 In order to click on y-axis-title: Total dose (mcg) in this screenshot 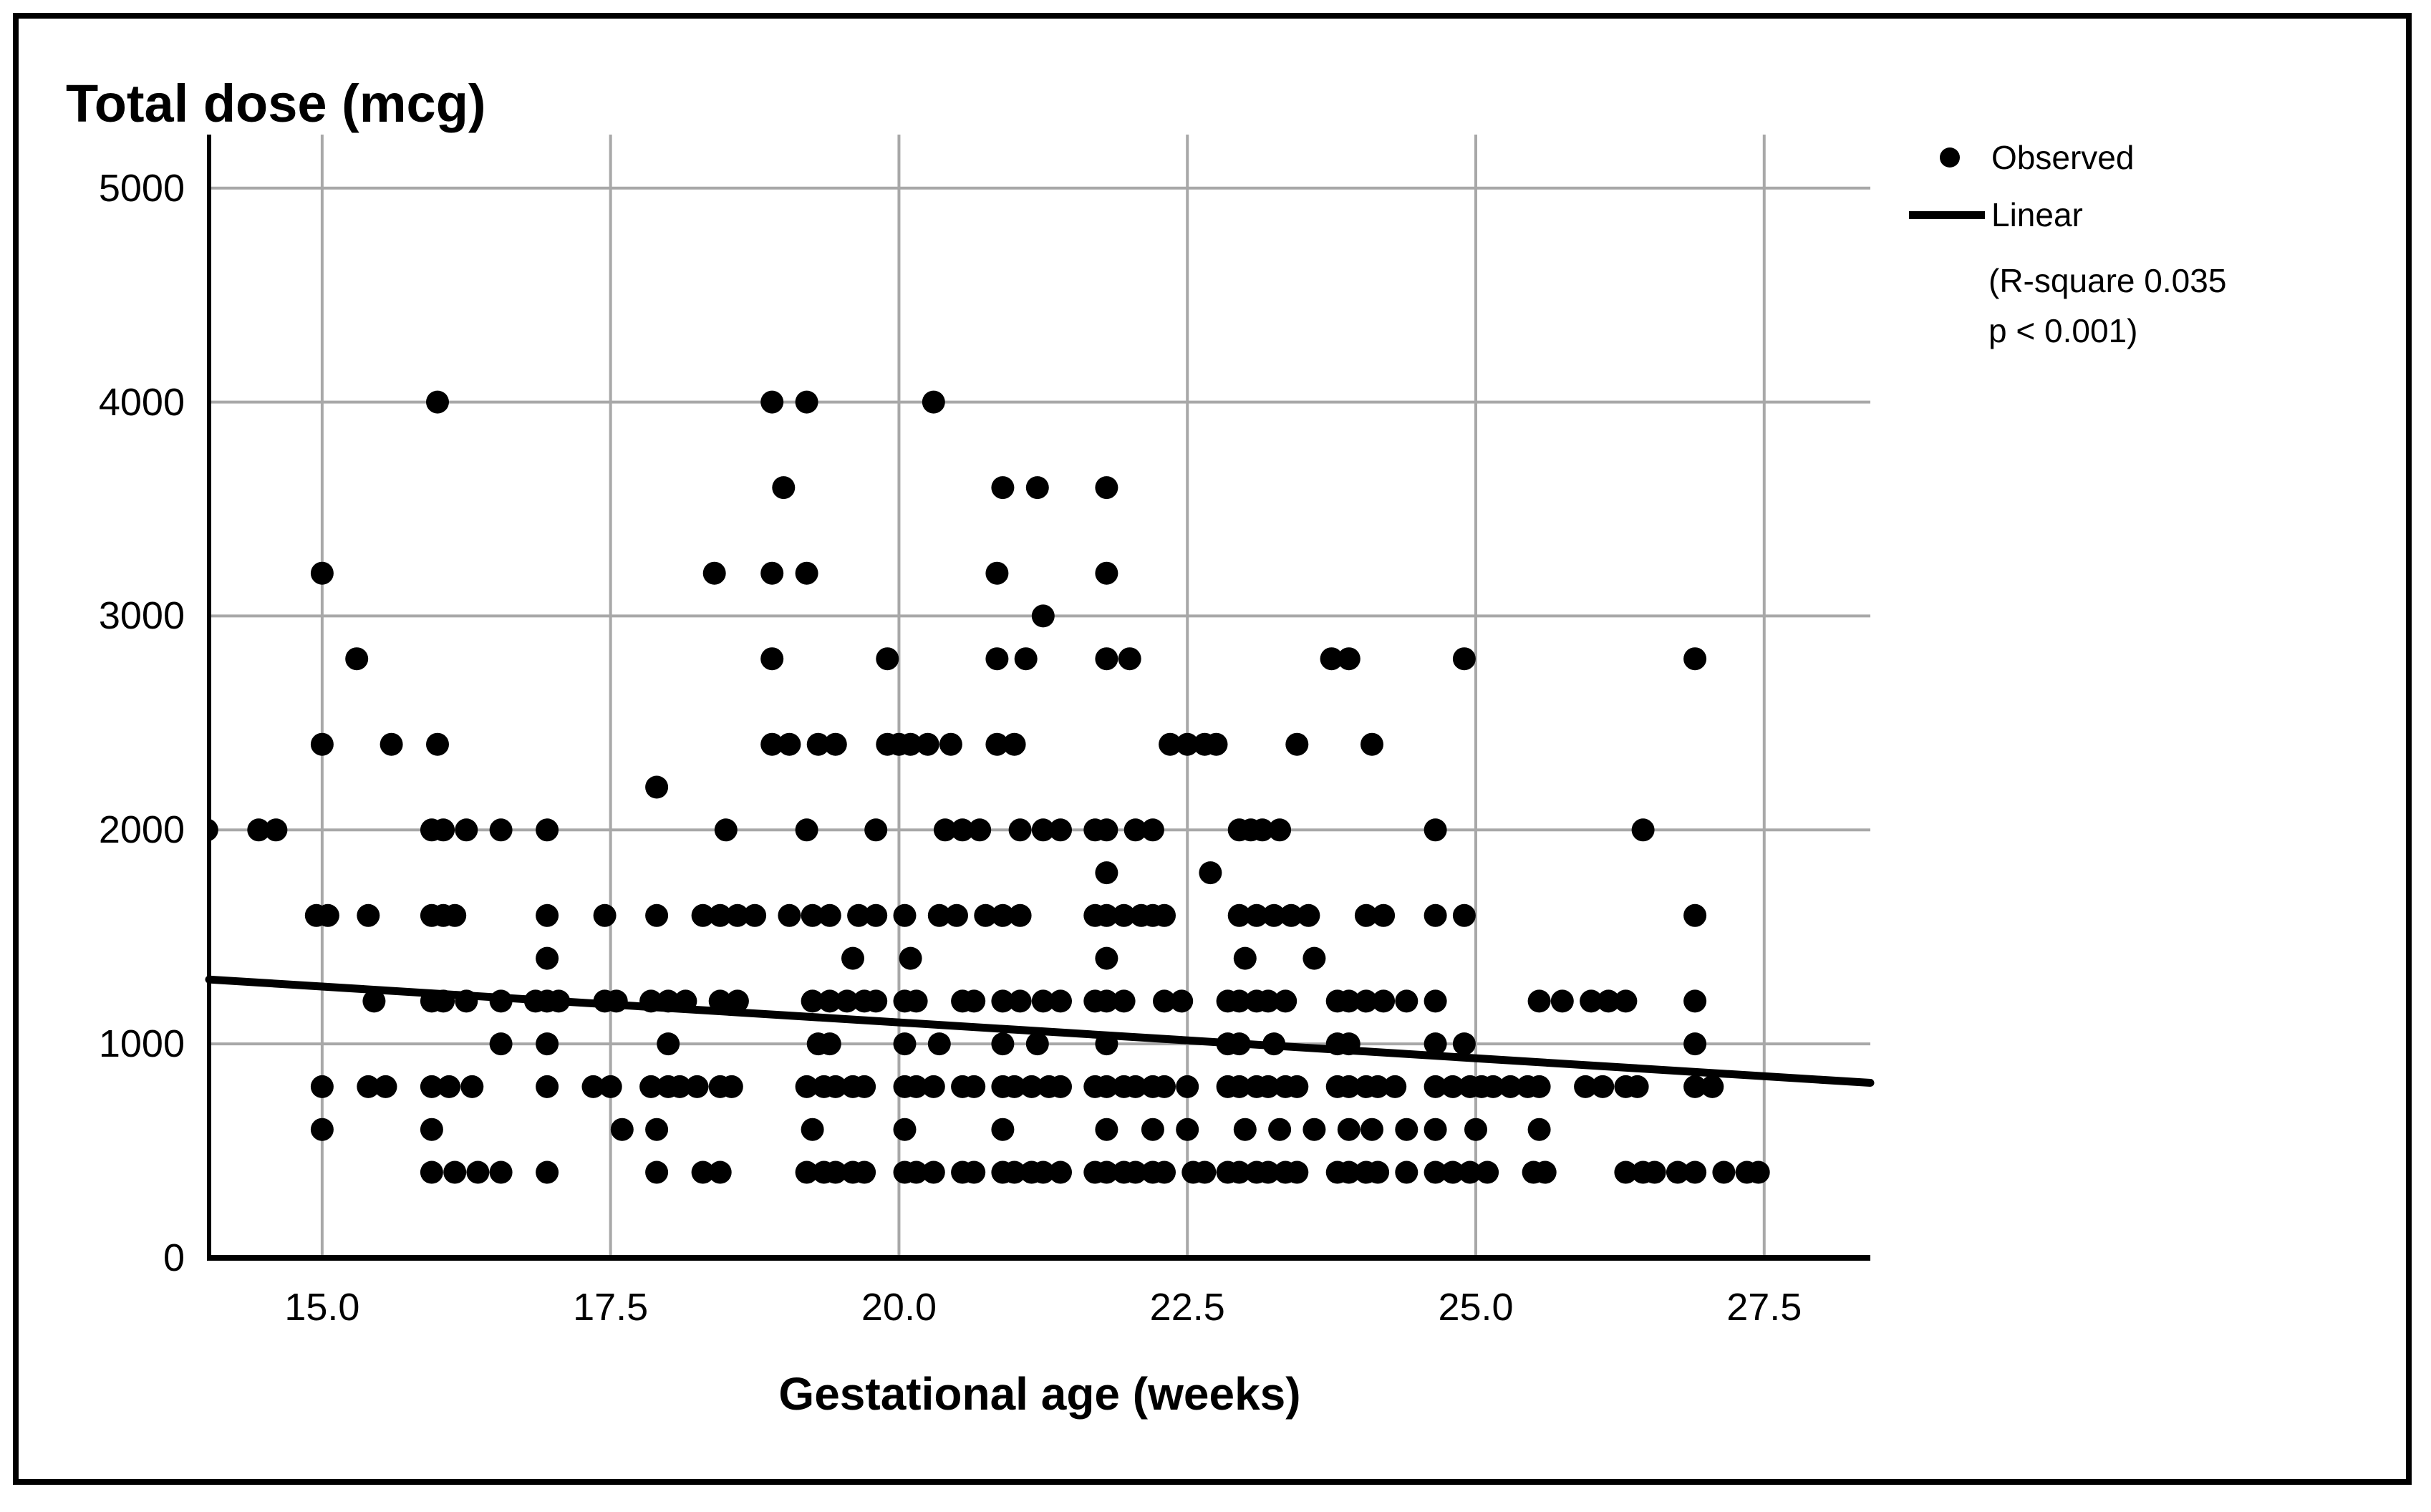, I will do `click(276, 103)`.